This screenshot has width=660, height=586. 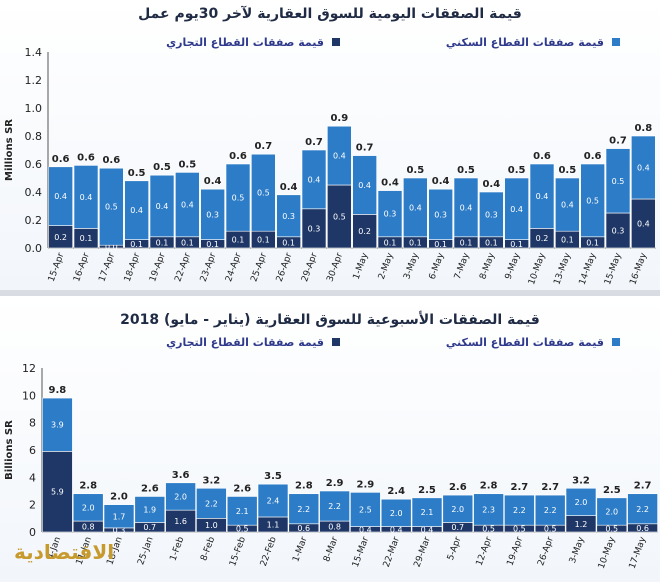 What do you see at coordinates (273, 476) in the screenshot?
I see `total-label: 3.5` at bounding box center [273, 476].